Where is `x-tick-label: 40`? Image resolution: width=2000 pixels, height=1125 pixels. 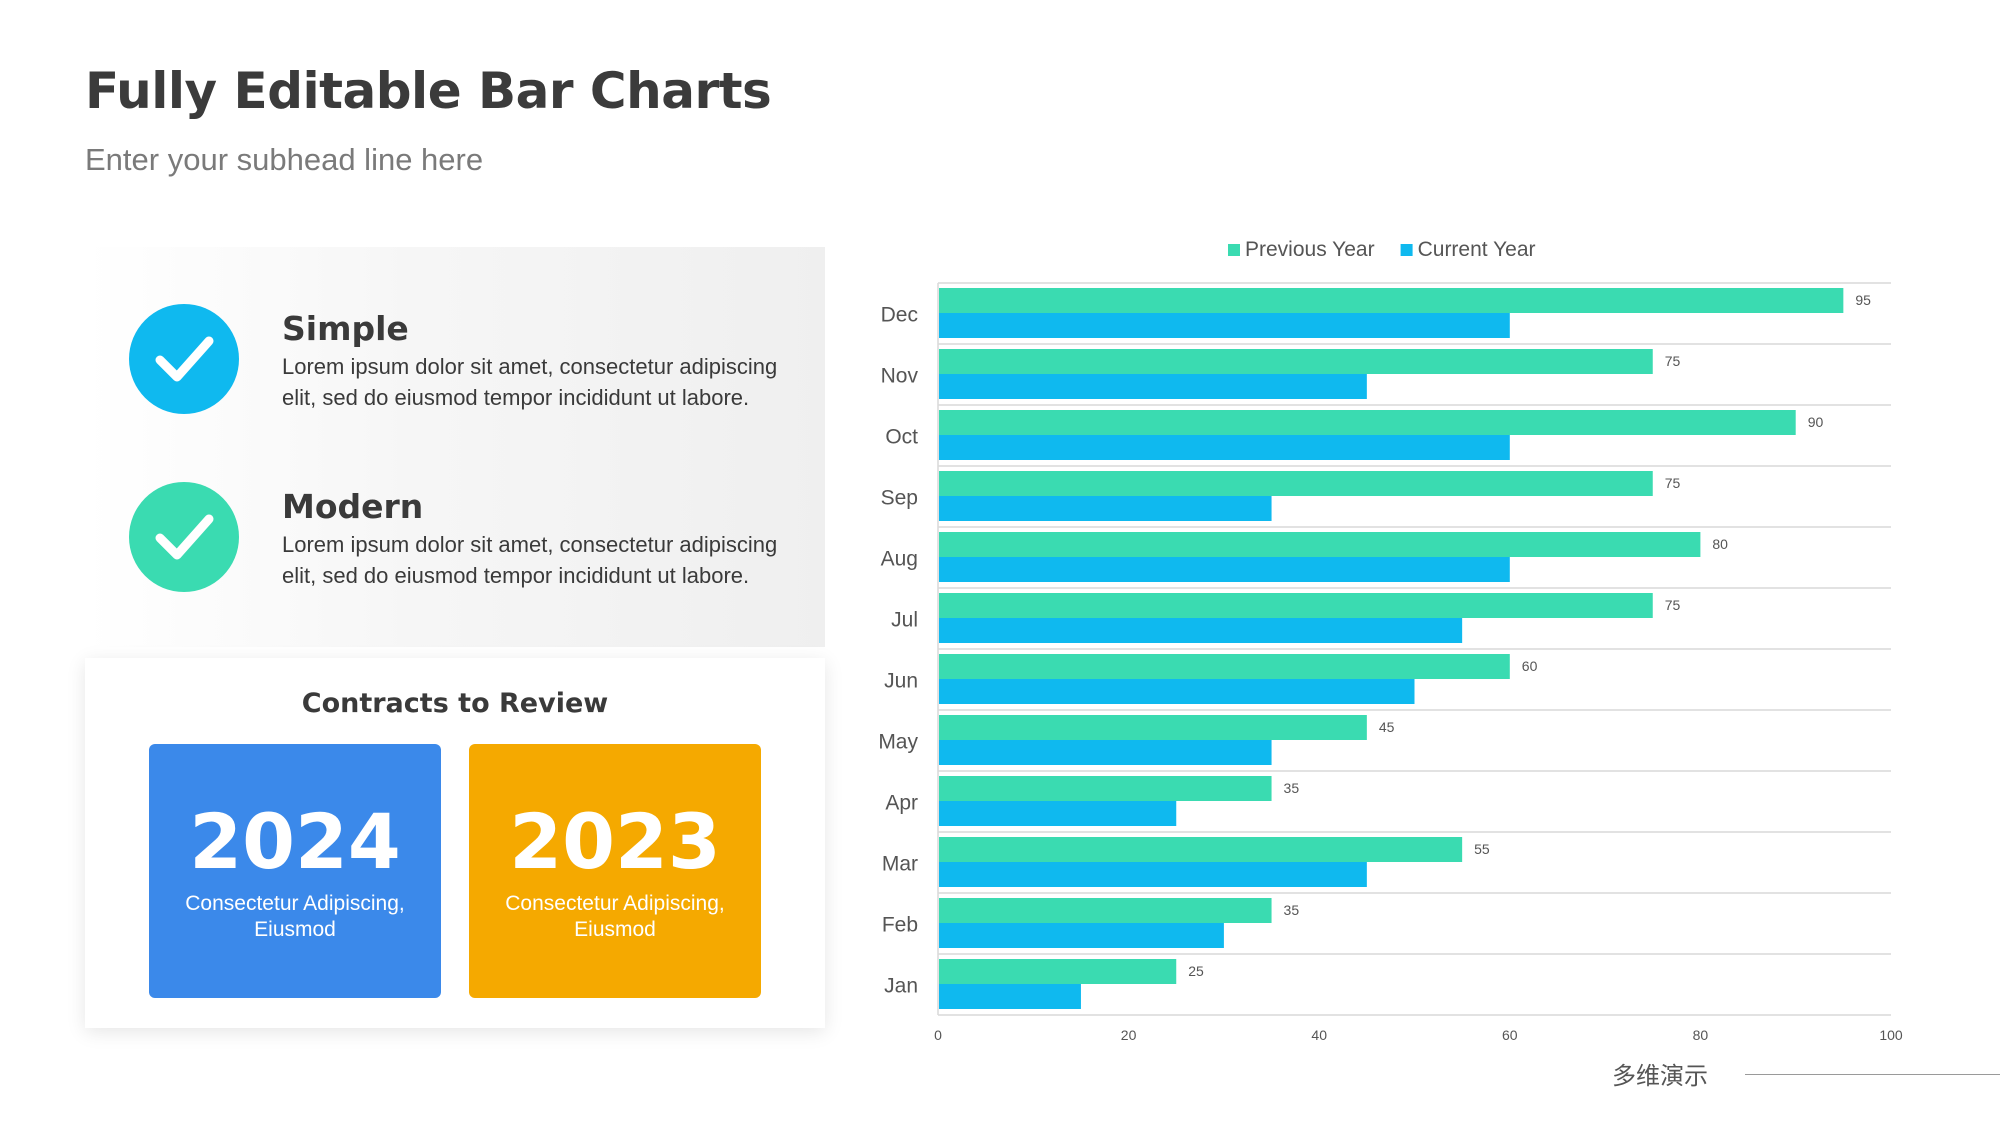 x-tick-label: 40 is located at coordinates (1319, 1035).